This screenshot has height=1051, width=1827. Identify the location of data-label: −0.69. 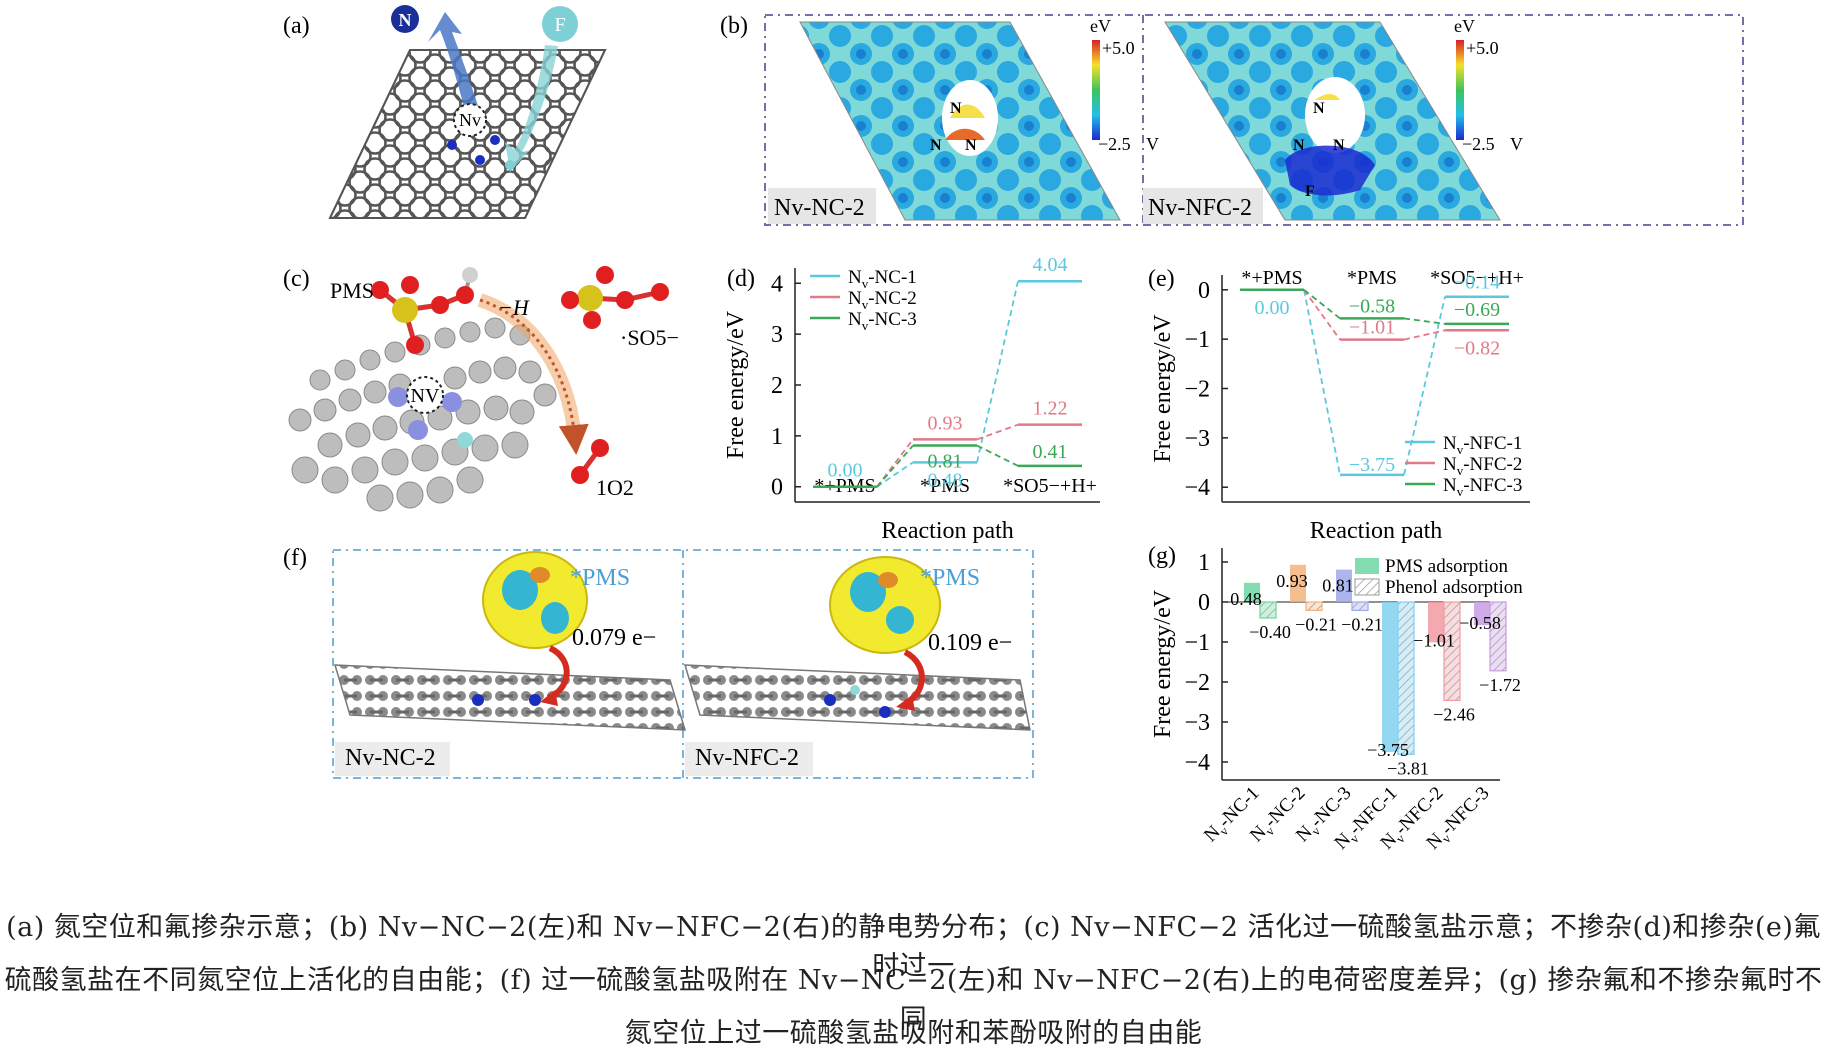
(1477, 310).